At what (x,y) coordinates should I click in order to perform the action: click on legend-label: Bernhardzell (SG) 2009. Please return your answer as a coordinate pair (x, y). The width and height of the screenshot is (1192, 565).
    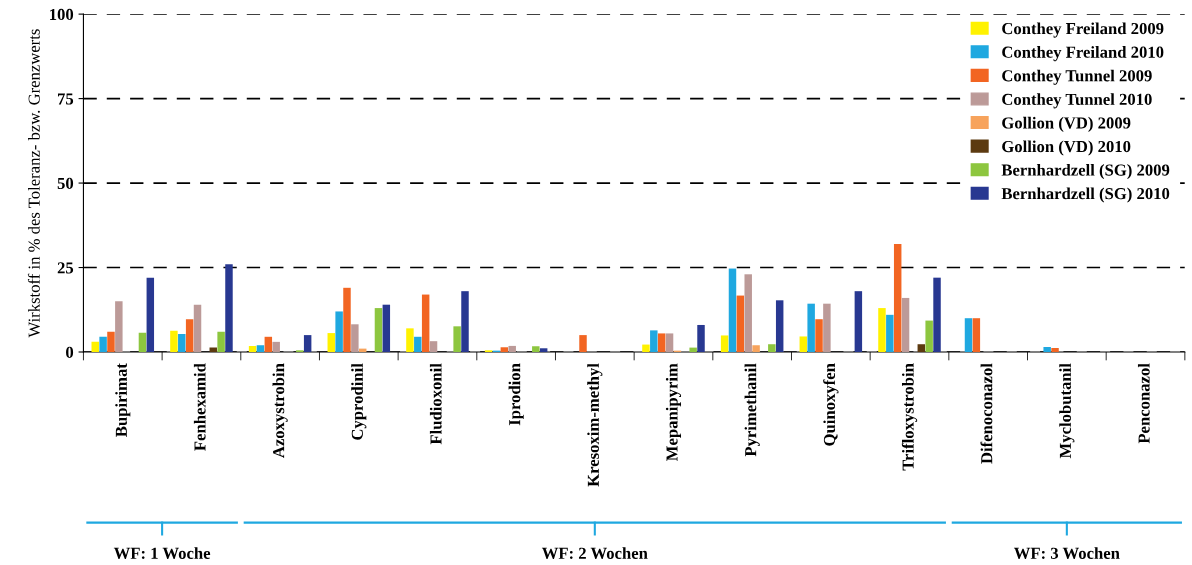
    Looking at the image, I should click on (1085, 171).